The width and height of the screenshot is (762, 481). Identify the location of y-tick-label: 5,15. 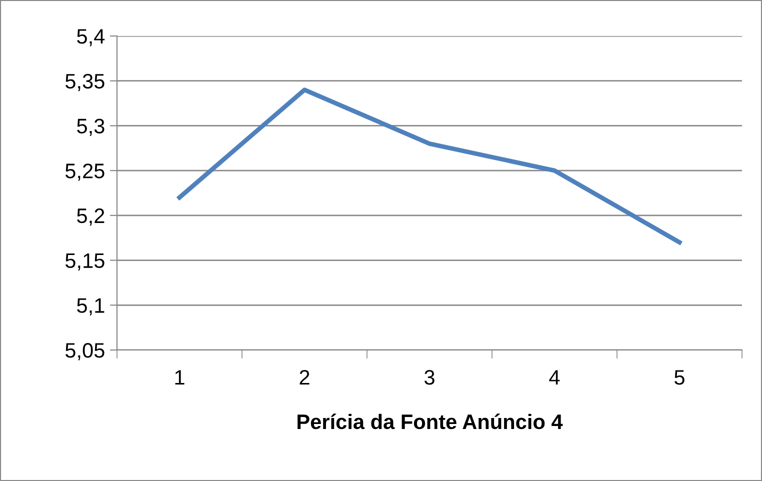
(84, 262).